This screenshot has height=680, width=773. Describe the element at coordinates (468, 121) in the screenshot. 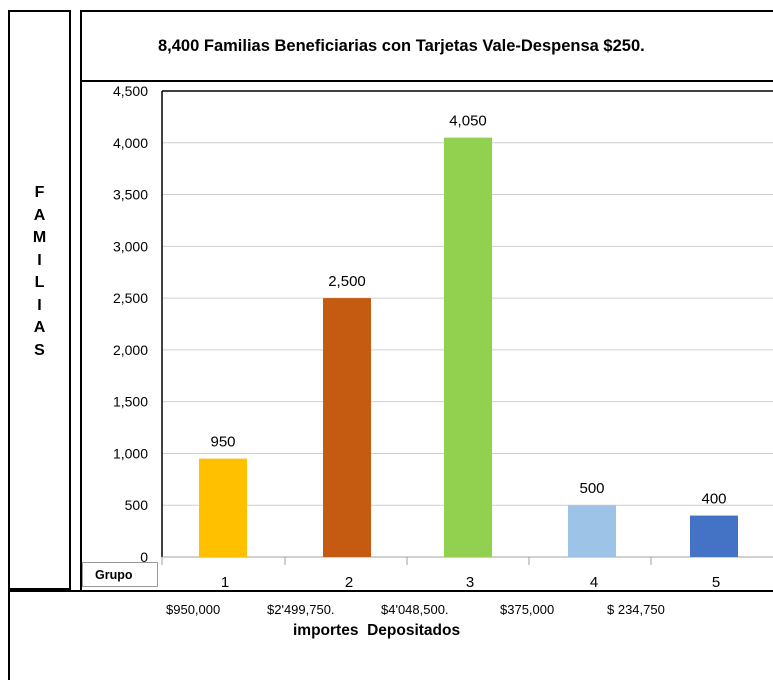

I see `data-label: 4,050` at that location.